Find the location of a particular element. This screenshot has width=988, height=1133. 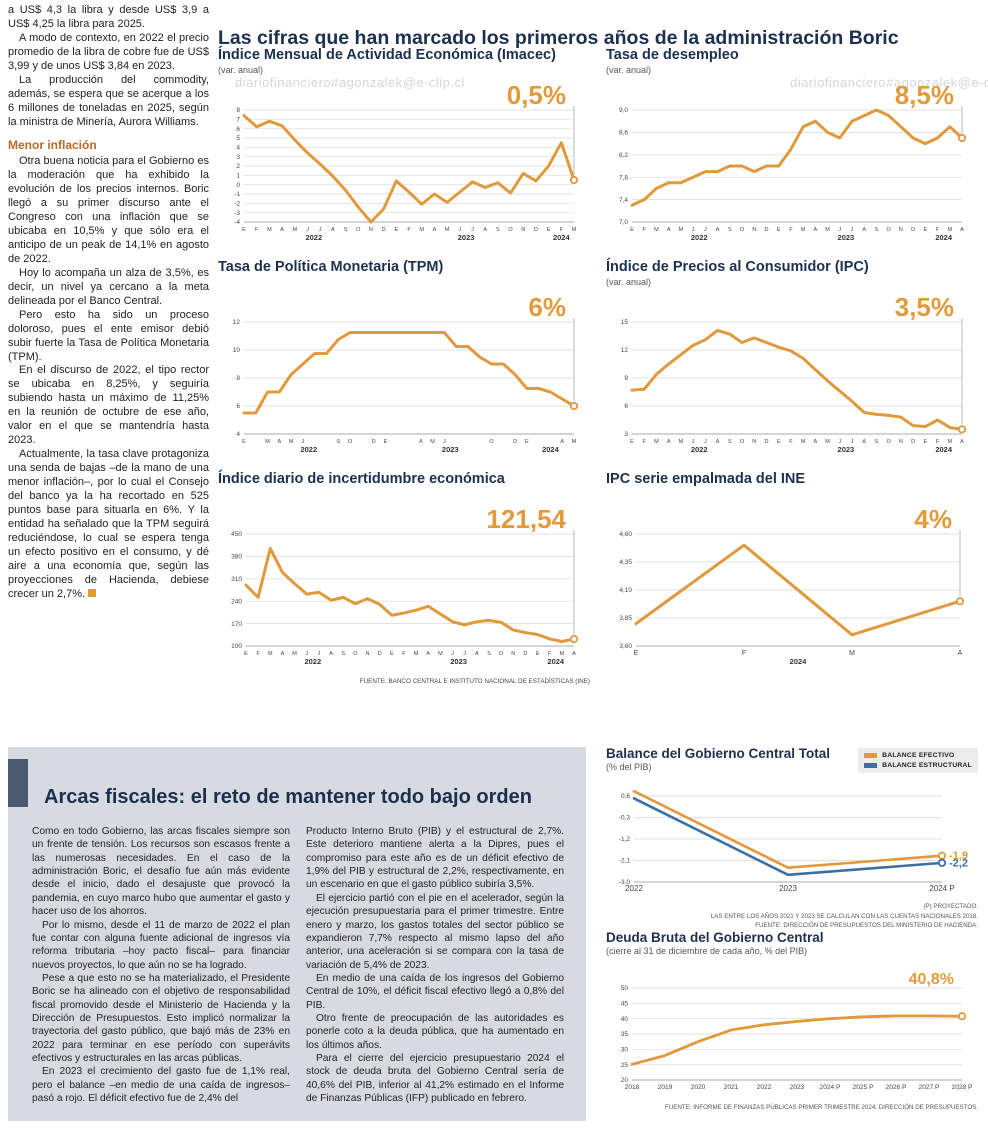

svg-text: 0,5% is located at coordinates (536, 95).